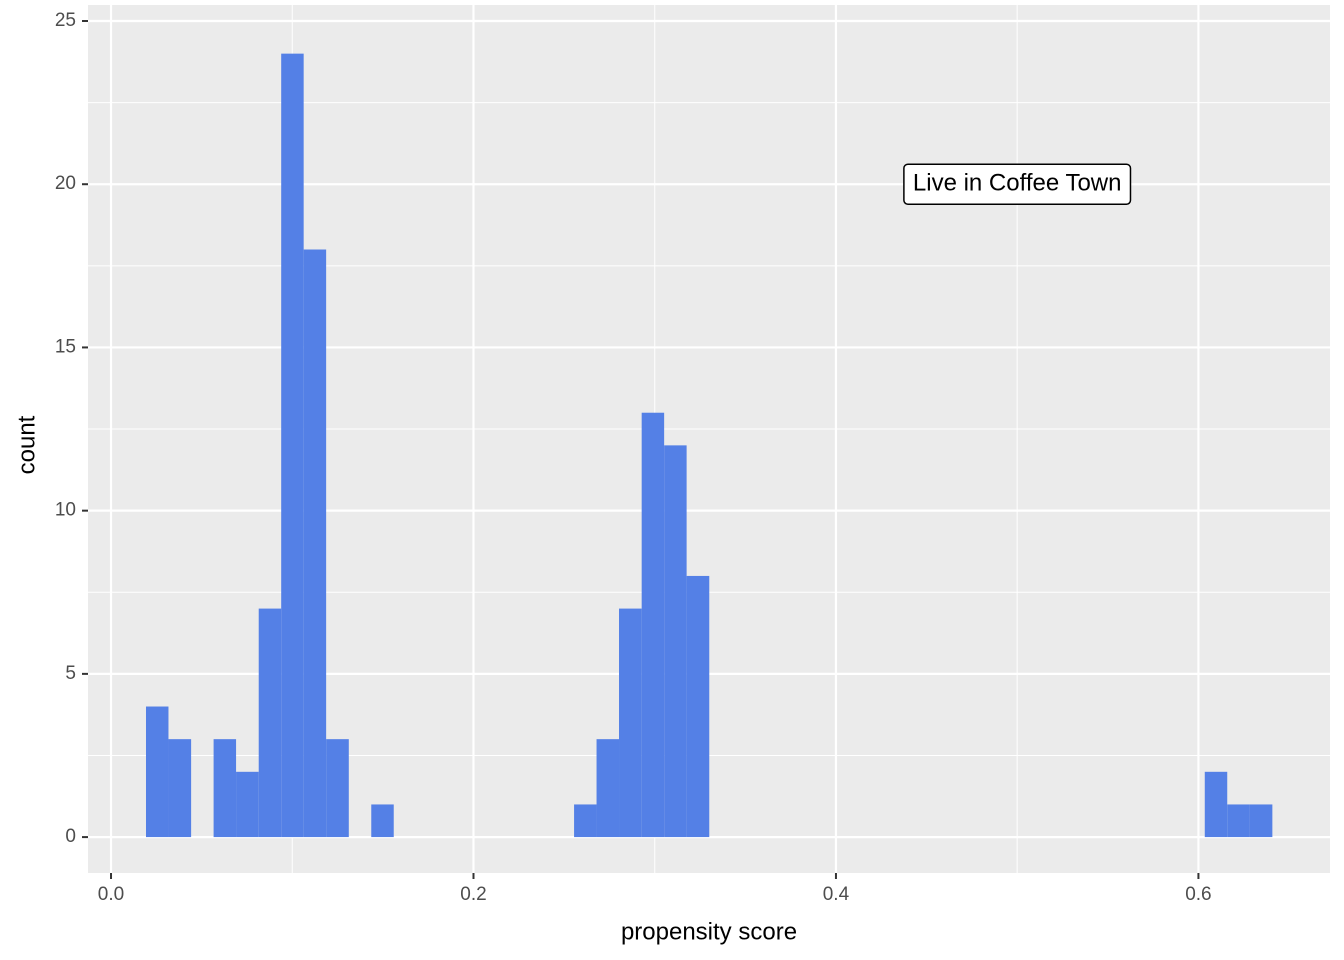 Image resolution: width=1344 pixels, height=960 pixels. Describe the element at coordinates (65, 183) in the screenshot. I see `y-tick-label: 20` at that location.